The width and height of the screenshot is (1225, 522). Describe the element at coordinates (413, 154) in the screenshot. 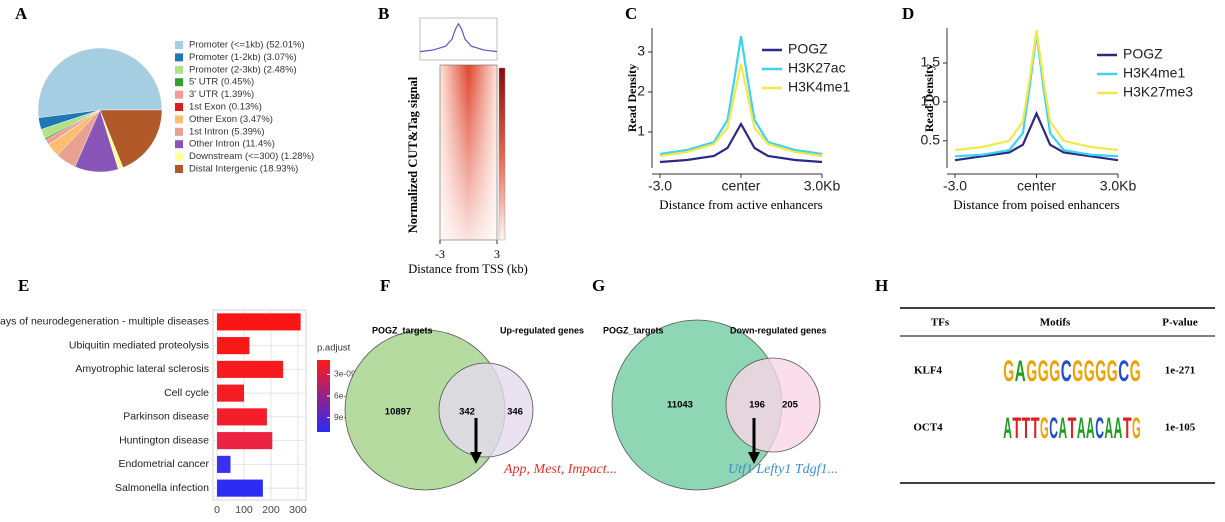

I see `y-axis-label: Normalized CUT&Tag signal` at that location.